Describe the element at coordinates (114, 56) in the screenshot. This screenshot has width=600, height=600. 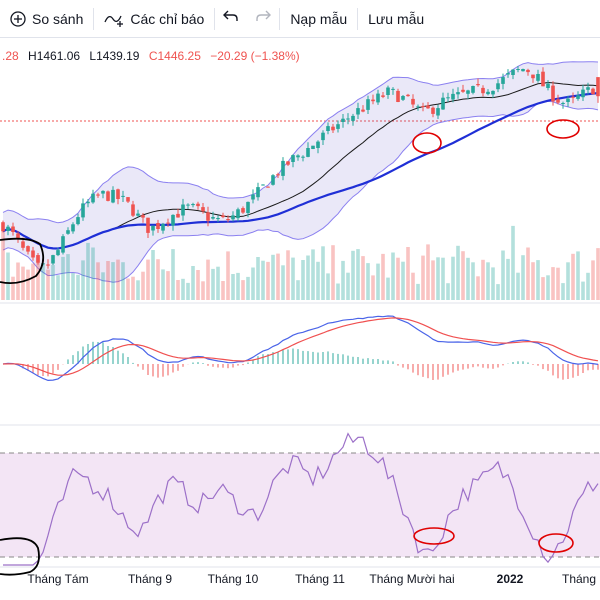
I see `legend-low: L1439.19` at that location.